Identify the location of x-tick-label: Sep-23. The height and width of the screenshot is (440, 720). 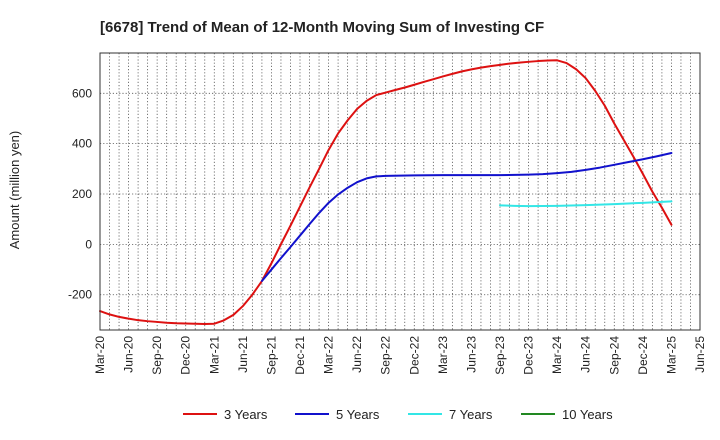
(500, 355).